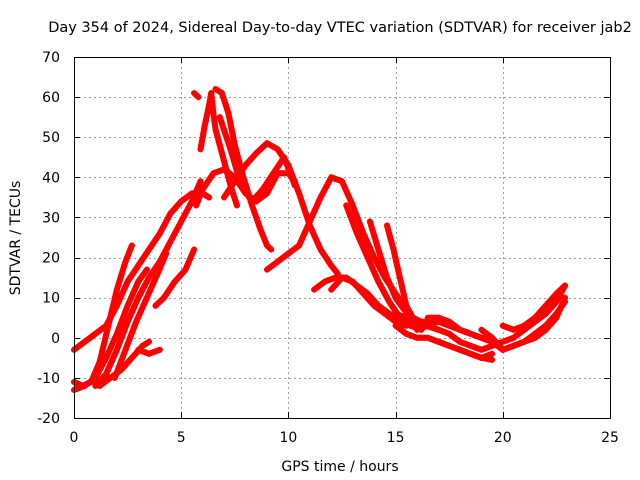  What do you see at coordinates (51, 178) in the screenshot?
I see `y-tick-label: 40` at bounding box center [51, 178].